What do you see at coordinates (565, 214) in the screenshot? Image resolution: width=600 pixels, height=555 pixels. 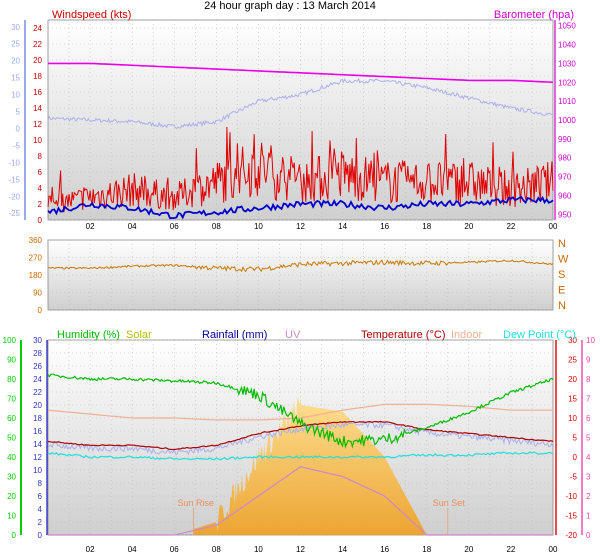 I see `barometer-tick-label: 950` at bounding box center [565, 214].